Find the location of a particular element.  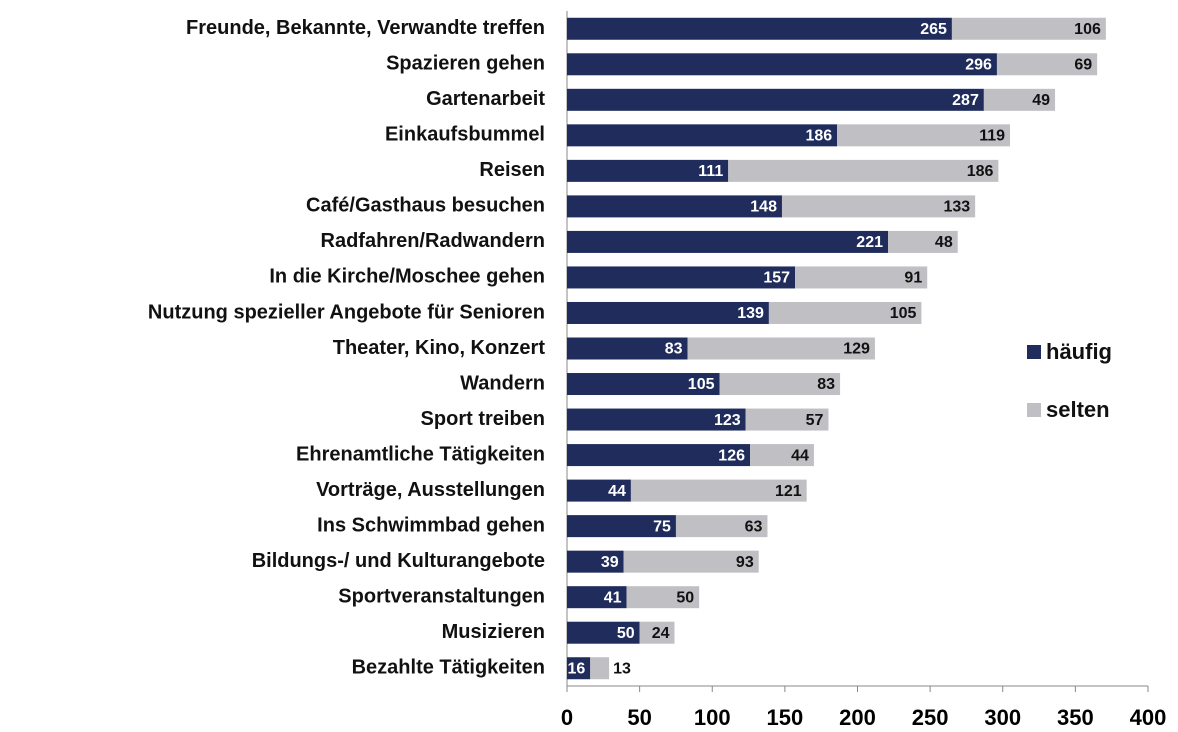

x-tick-label: 0 is located at coordinates (567, 717).